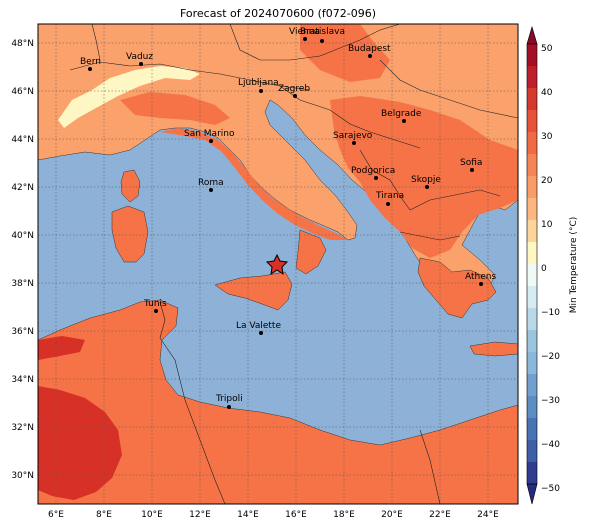  Describe the element at coordinates (22, 284) in the screenshot. I see `lat-tick-label: 38°N` at that location.